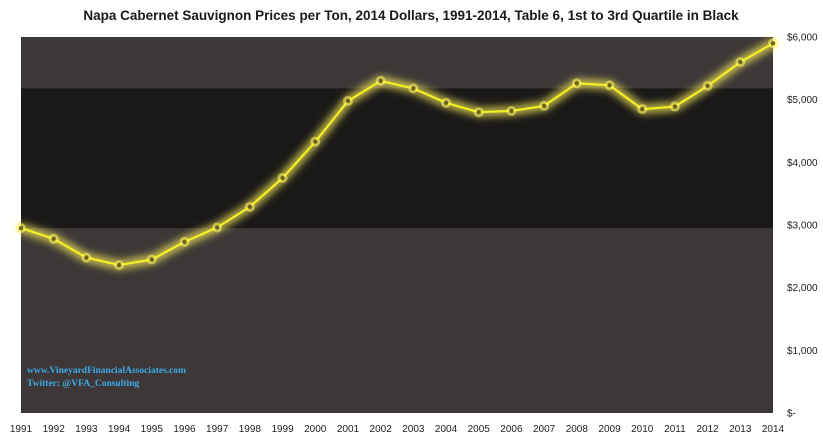  I want to click on x-tick-label: 1999, so click(282, 429).